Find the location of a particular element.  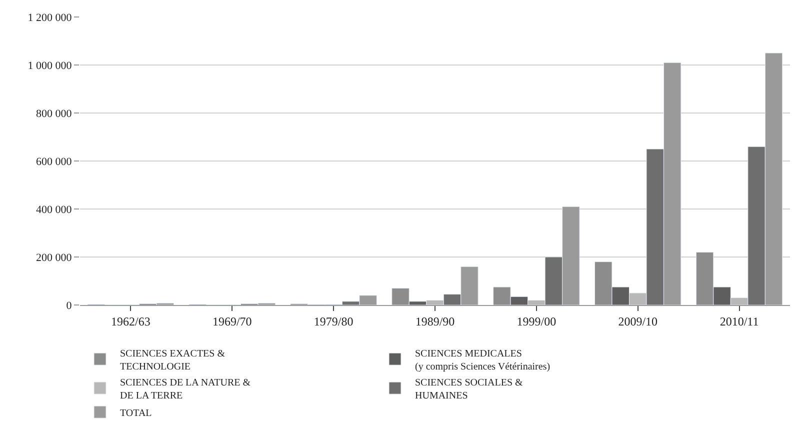

y-tick-label: 800 000 is located at coordinates (54, 114).